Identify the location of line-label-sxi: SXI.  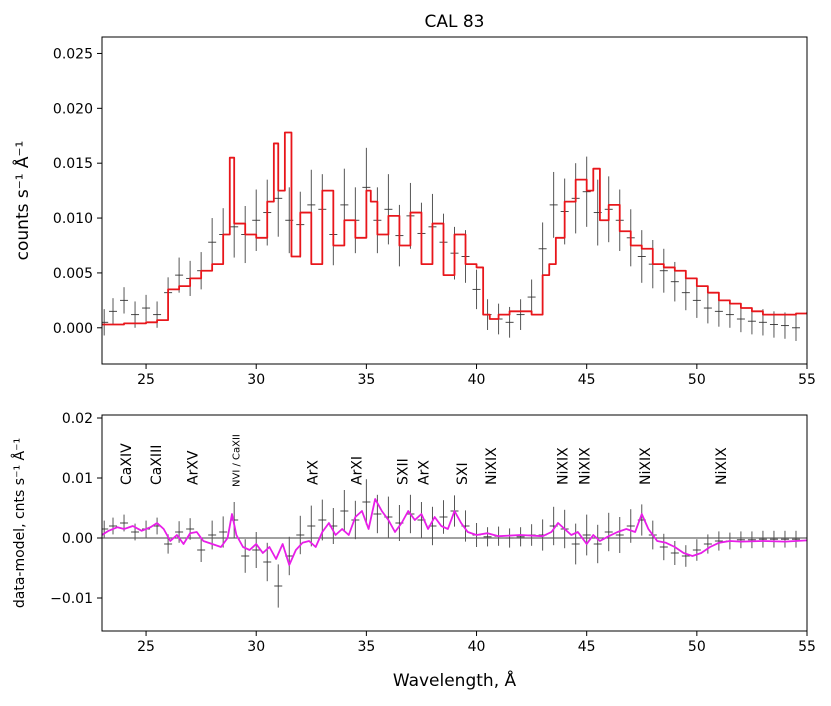
(463, 473).